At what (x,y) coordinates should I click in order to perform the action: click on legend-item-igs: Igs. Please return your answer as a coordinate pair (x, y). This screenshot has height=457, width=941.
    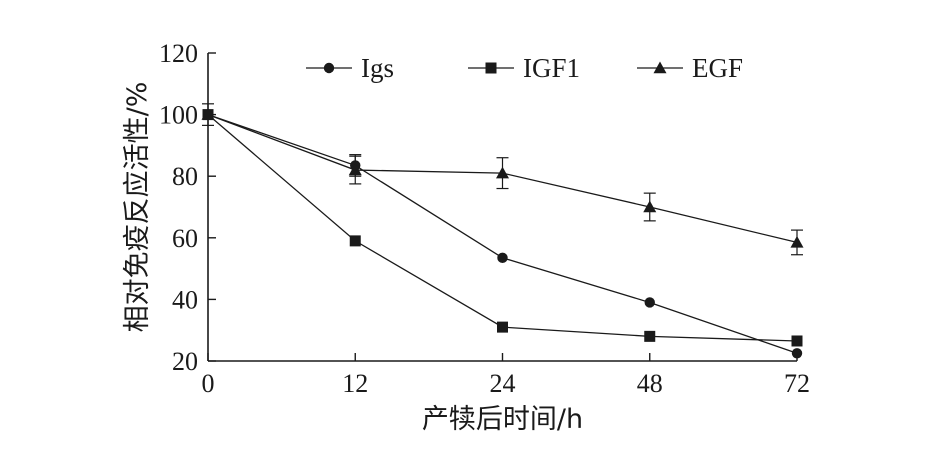
    Looking at the image, I should click on (350, 68).